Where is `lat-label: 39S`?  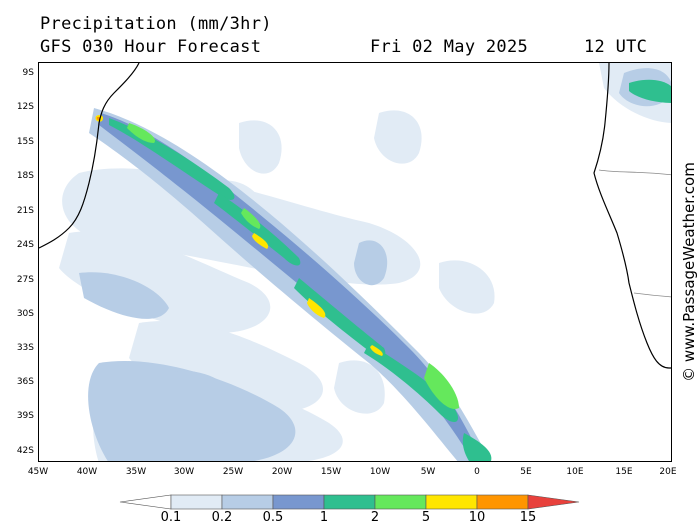 lat-label: 39S is located at coordinates (25, 416).